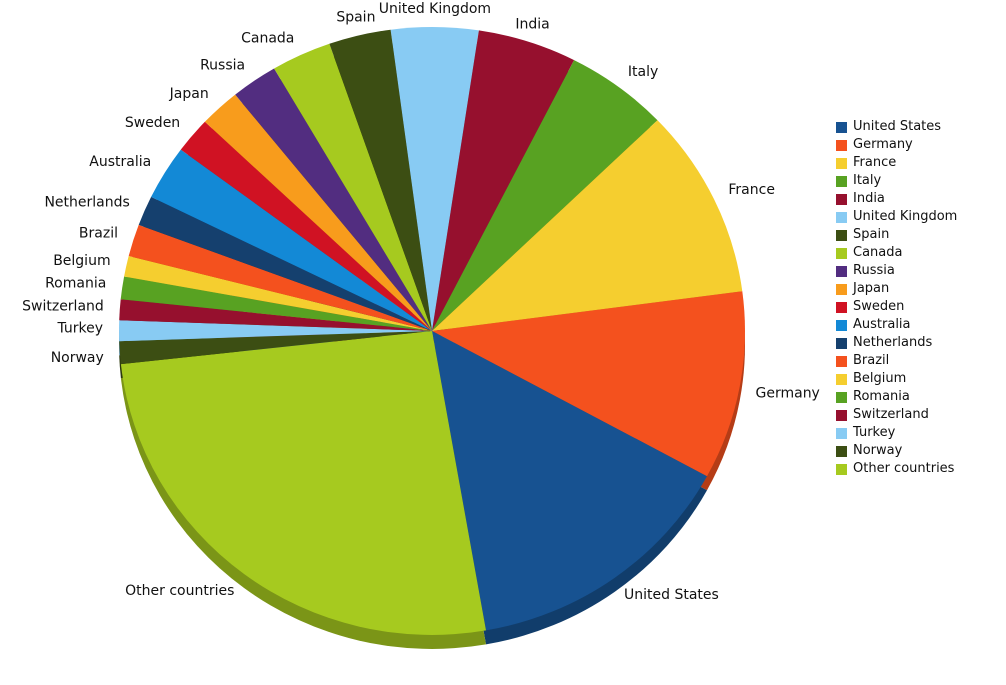 The height and width of the screenshot is (685, 1006). What do you see at coordinates (880, 378) in the screenshot?
I see `legend-label-belgium: Belgium` at bounding box center [880, 378].